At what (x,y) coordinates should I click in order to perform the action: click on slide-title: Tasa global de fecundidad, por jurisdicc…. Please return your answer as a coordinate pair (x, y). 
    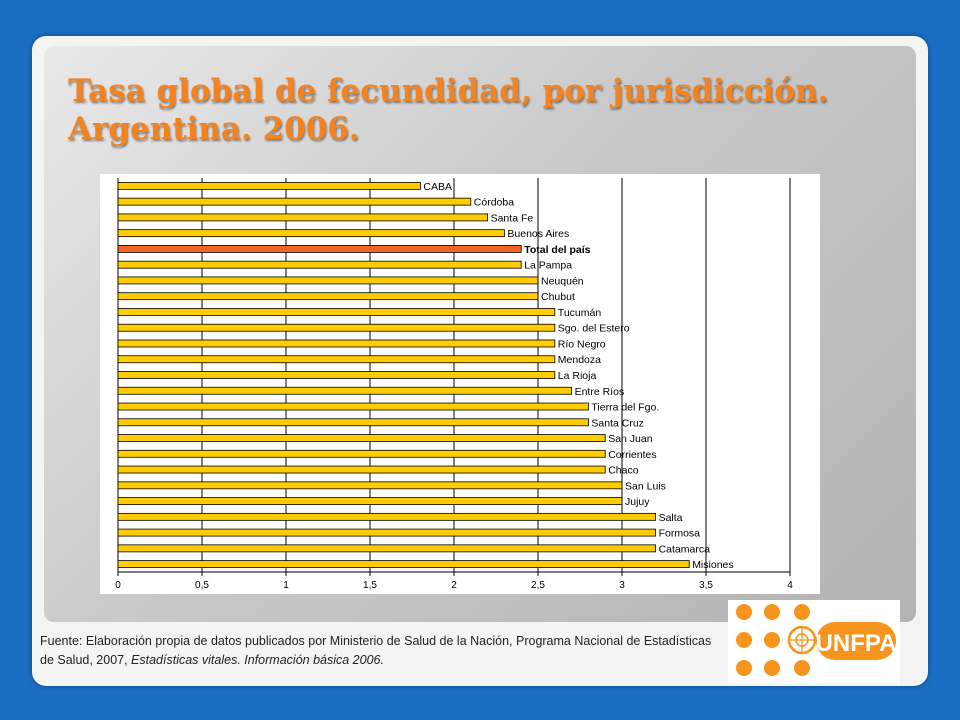
    Looking at the image, I should click on (478, 110).